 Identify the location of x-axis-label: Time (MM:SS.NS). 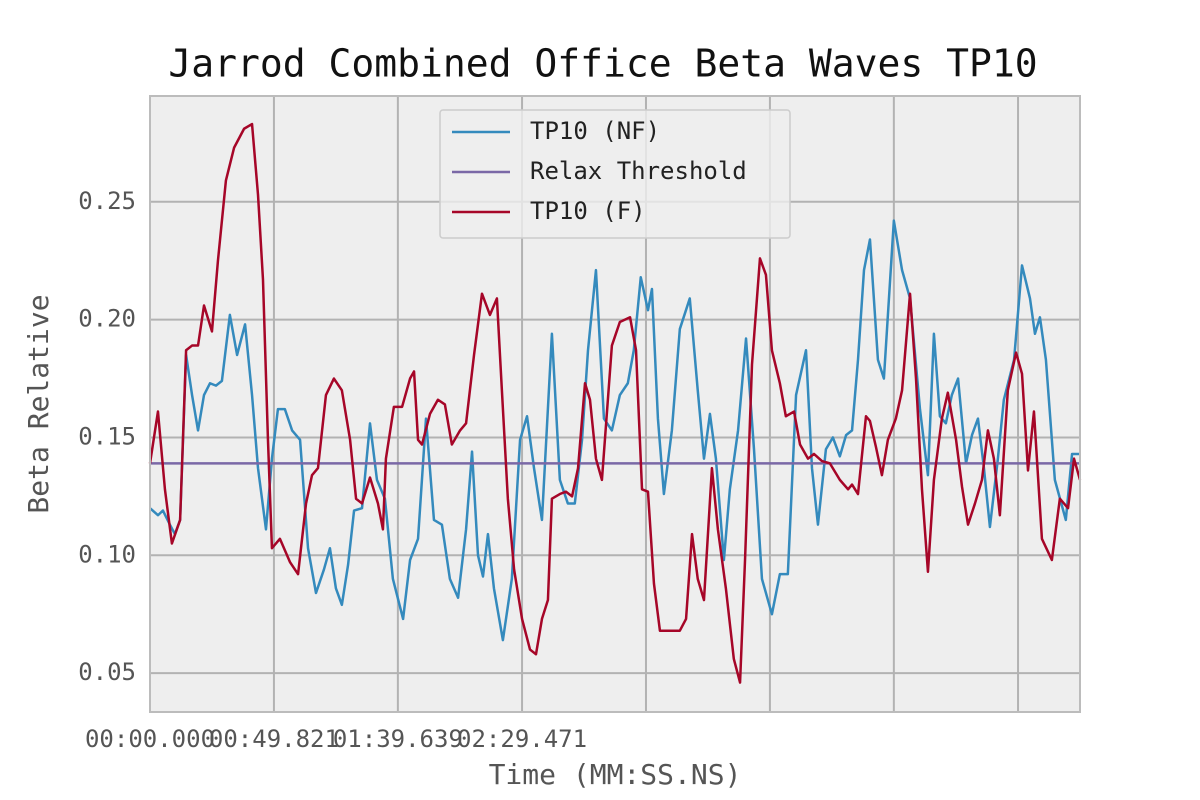
(615, 774).